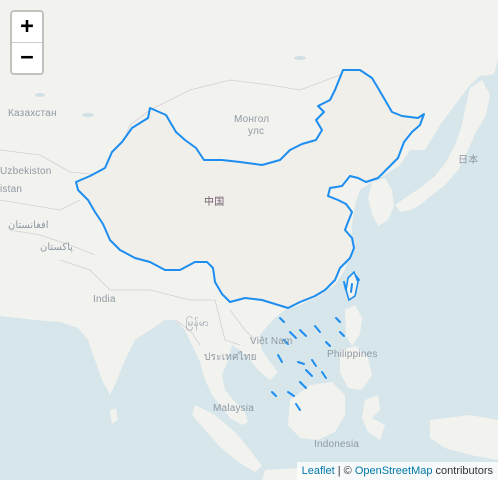 This screenshot has width=498, height=480. Describe the element at coordinates (487, 62) in the screenshot. I see `hokkaido-land` at that location.